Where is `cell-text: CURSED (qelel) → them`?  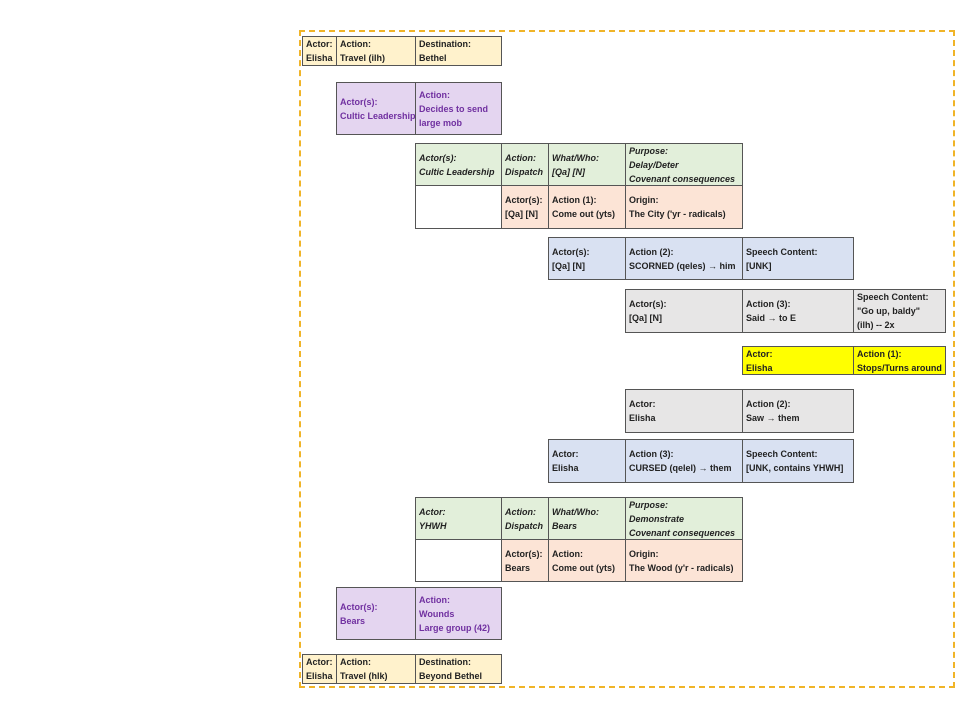
cell-text: CURSED (qelel) → them is located at coordinates (680, 468).